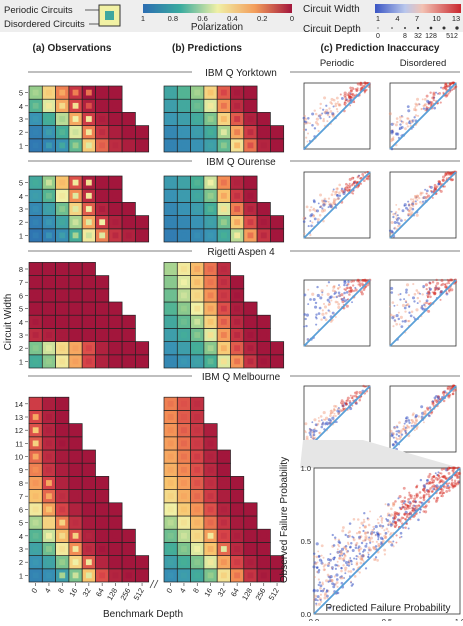  I want to click on device-label: Rigetti Aspen 4, so click(241, 252).